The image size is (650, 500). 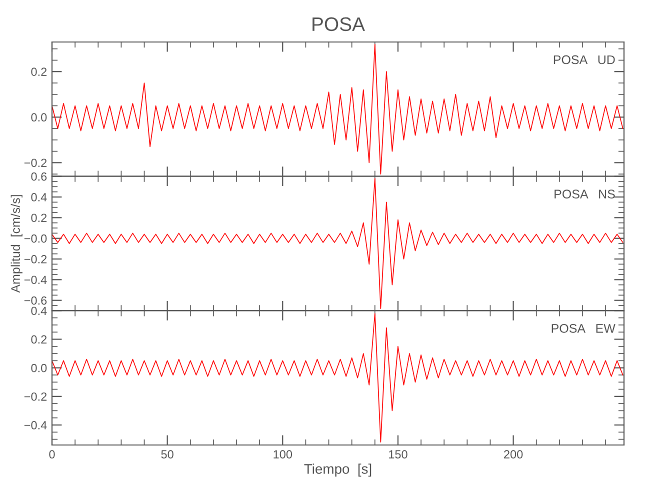 What do you see at coordinates (167, 454) in the screenshot?
I see `x-tick-label: 50` at bounding box center [167, 454].